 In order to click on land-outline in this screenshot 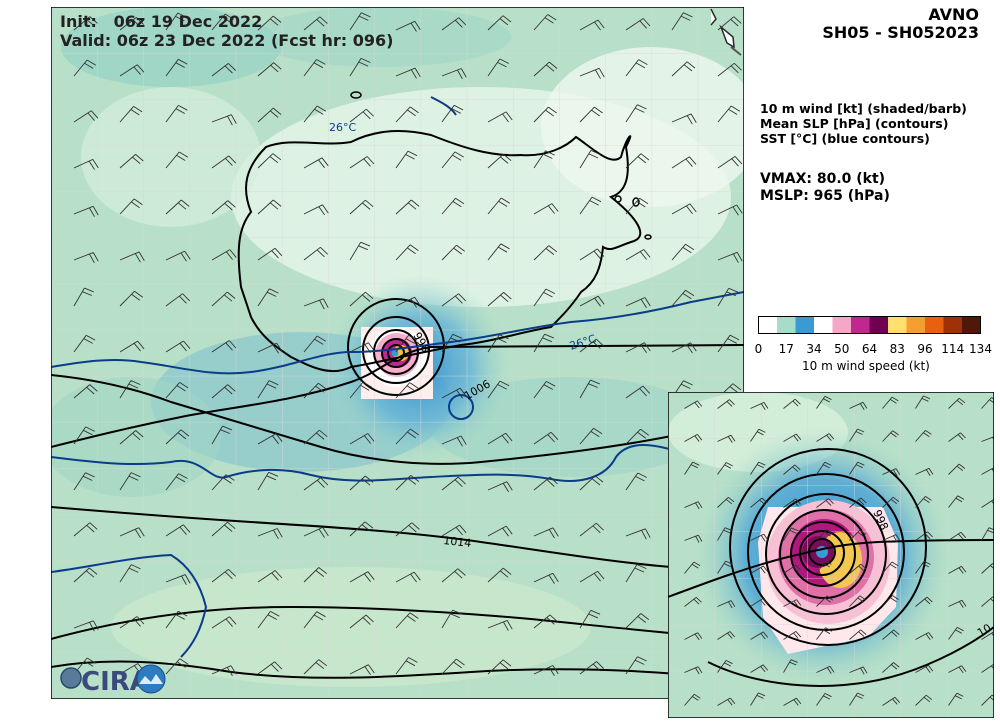, I will do `click(722, 28)`.